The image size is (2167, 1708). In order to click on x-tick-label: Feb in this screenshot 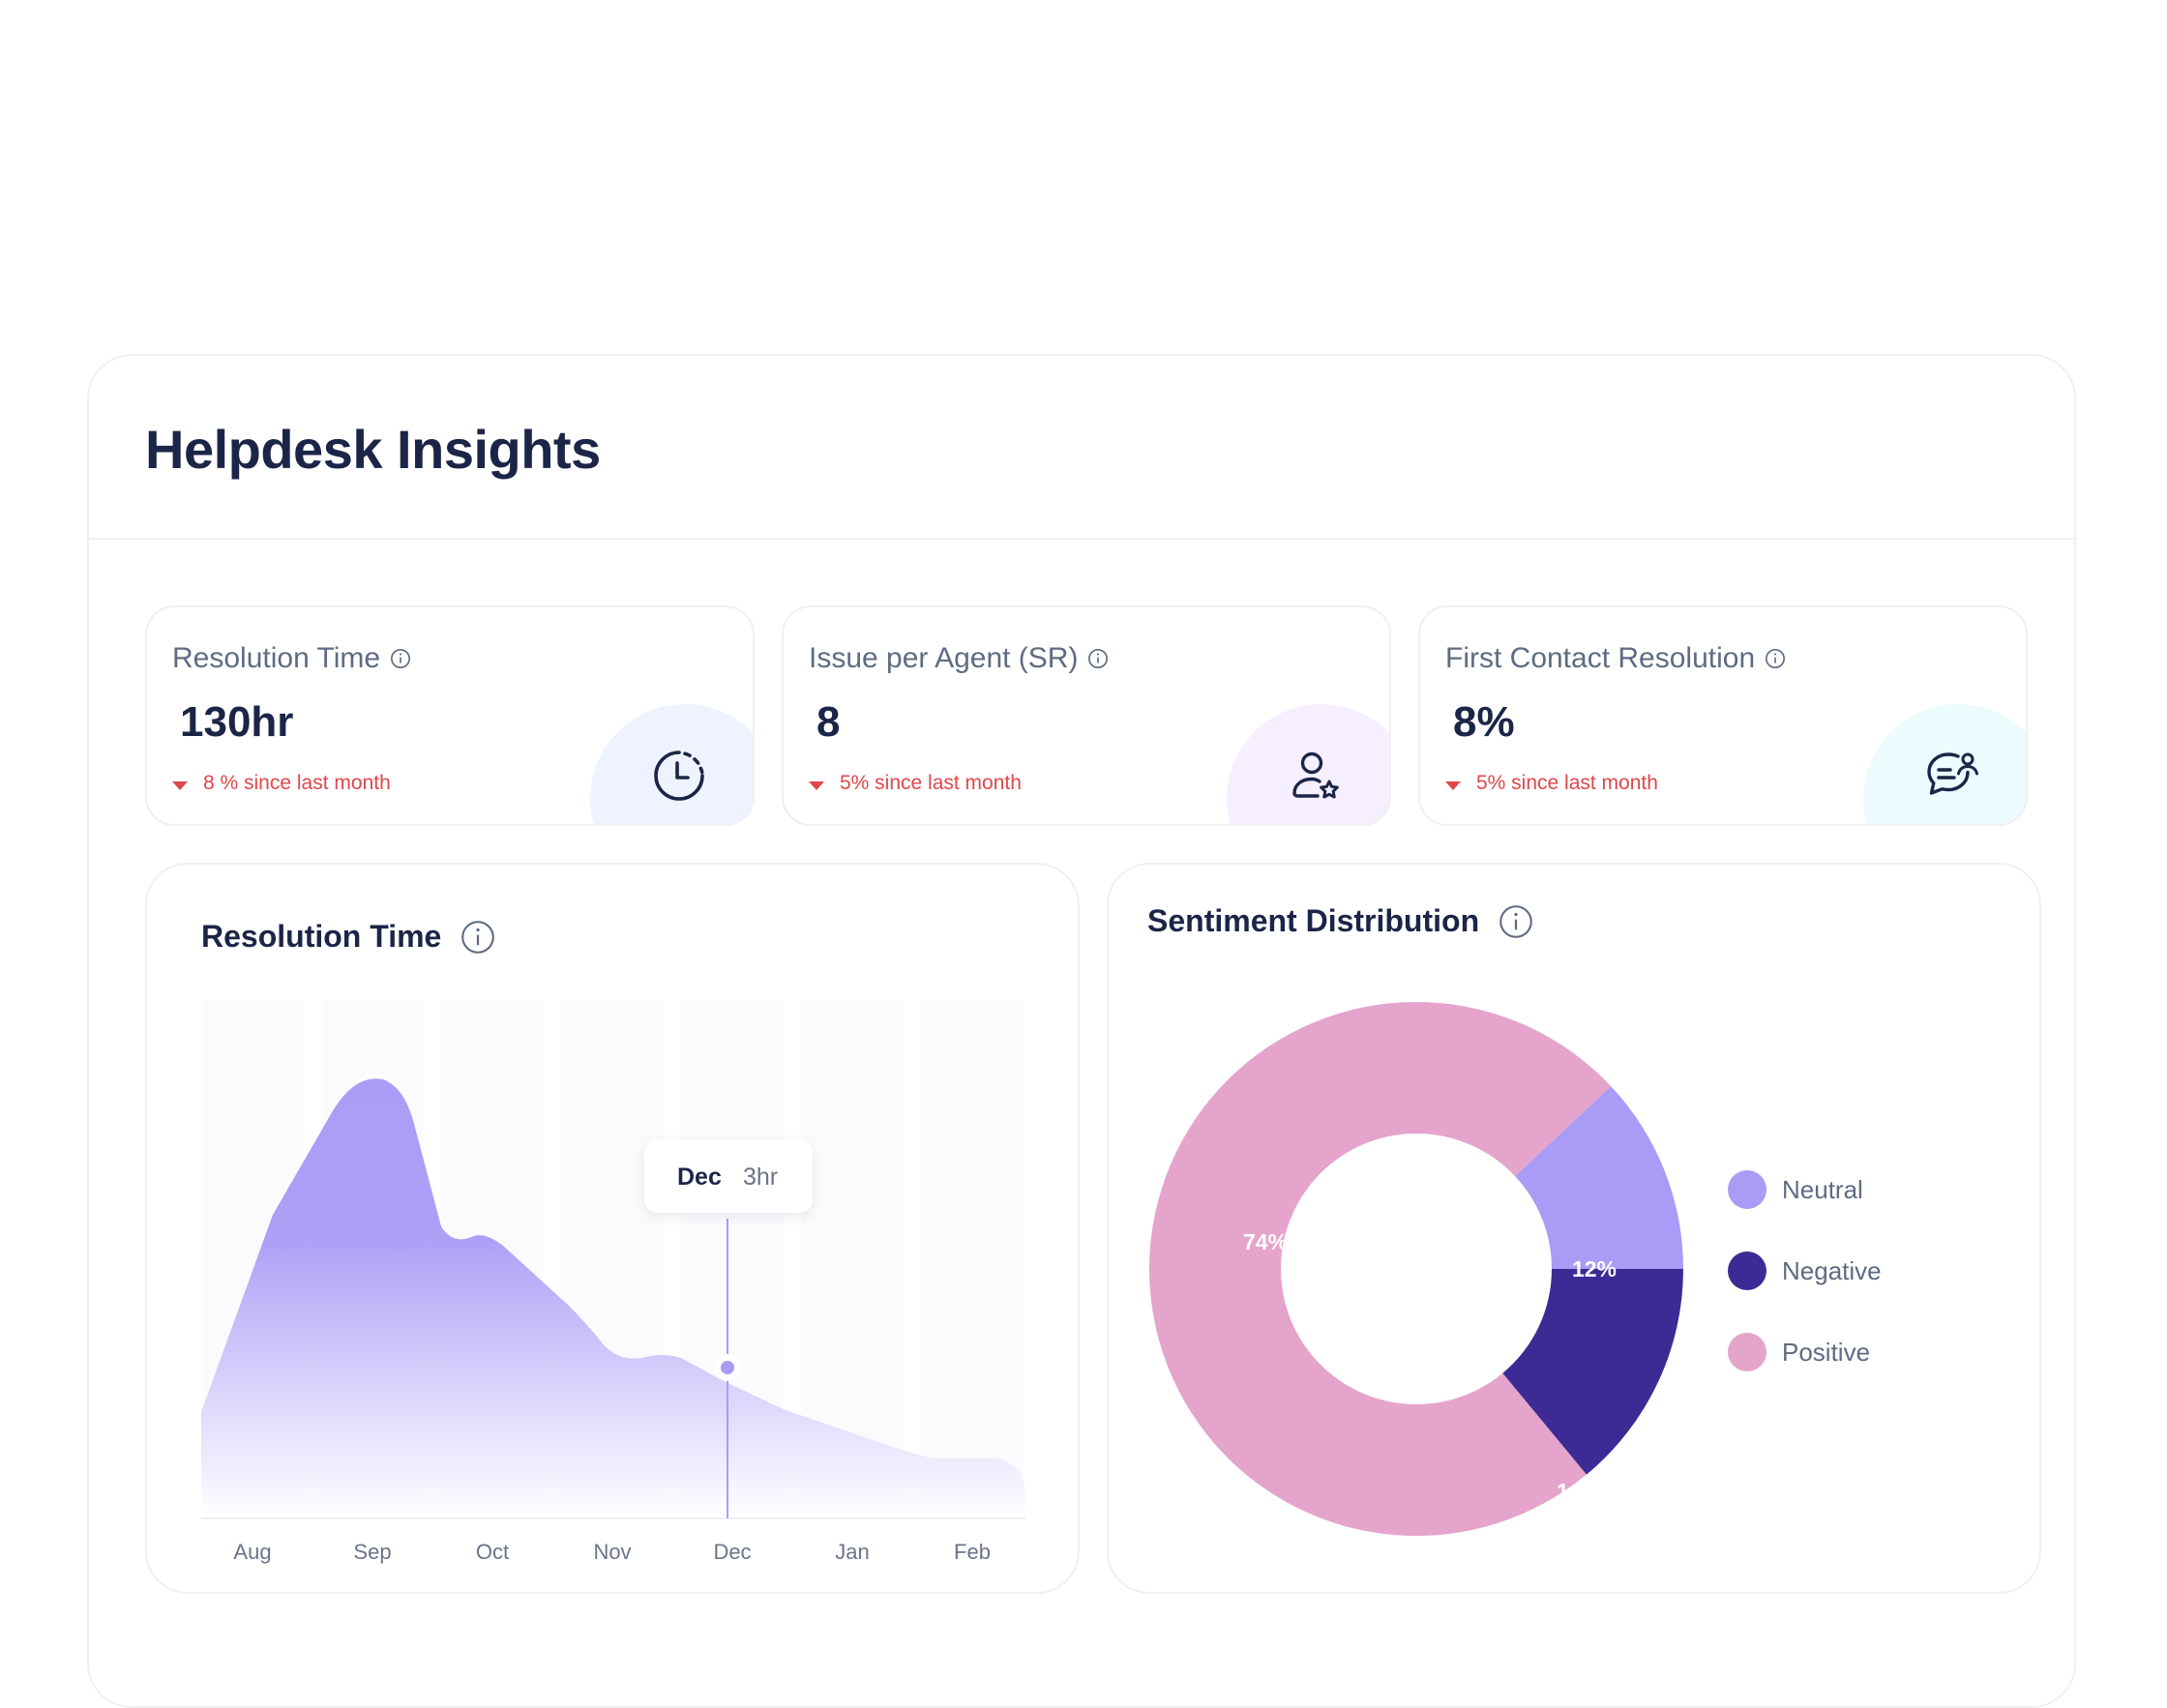, I will do `click(972, 1552)`.